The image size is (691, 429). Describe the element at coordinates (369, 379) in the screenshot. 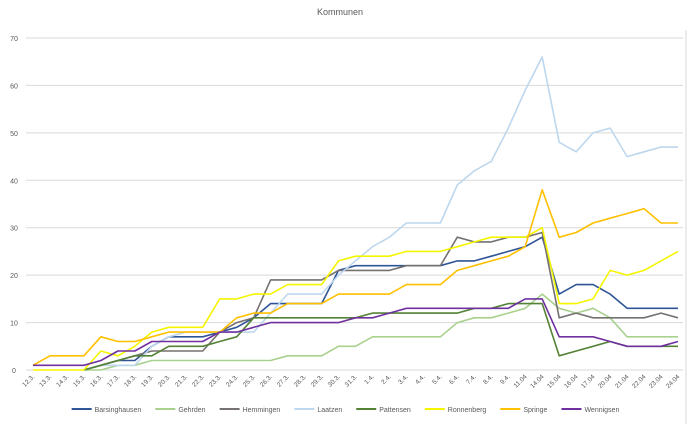

I see `x-tick-label: 1.4.` at that location.